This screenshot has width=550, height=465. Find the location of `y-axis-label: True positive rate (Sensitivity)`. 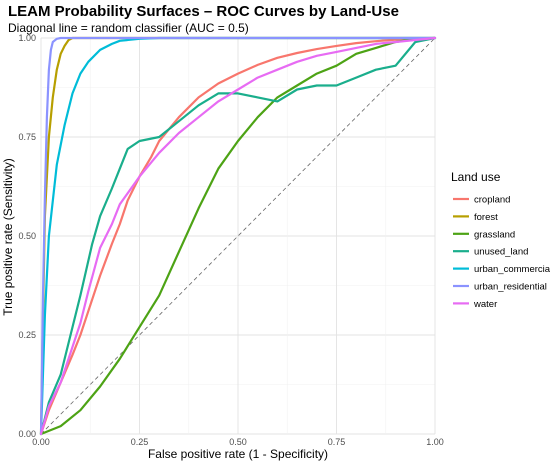

y-axis-label: True positive rate (Sensitivity) is located at coordinates (8, 237).